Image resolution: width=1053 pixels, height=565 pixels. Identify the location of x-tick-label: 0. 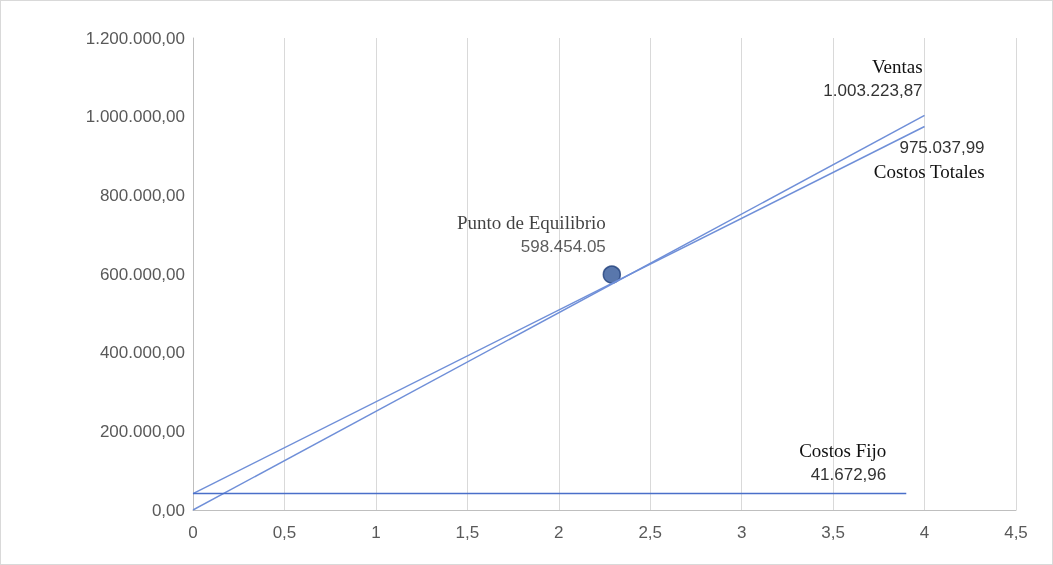
(193, 532).